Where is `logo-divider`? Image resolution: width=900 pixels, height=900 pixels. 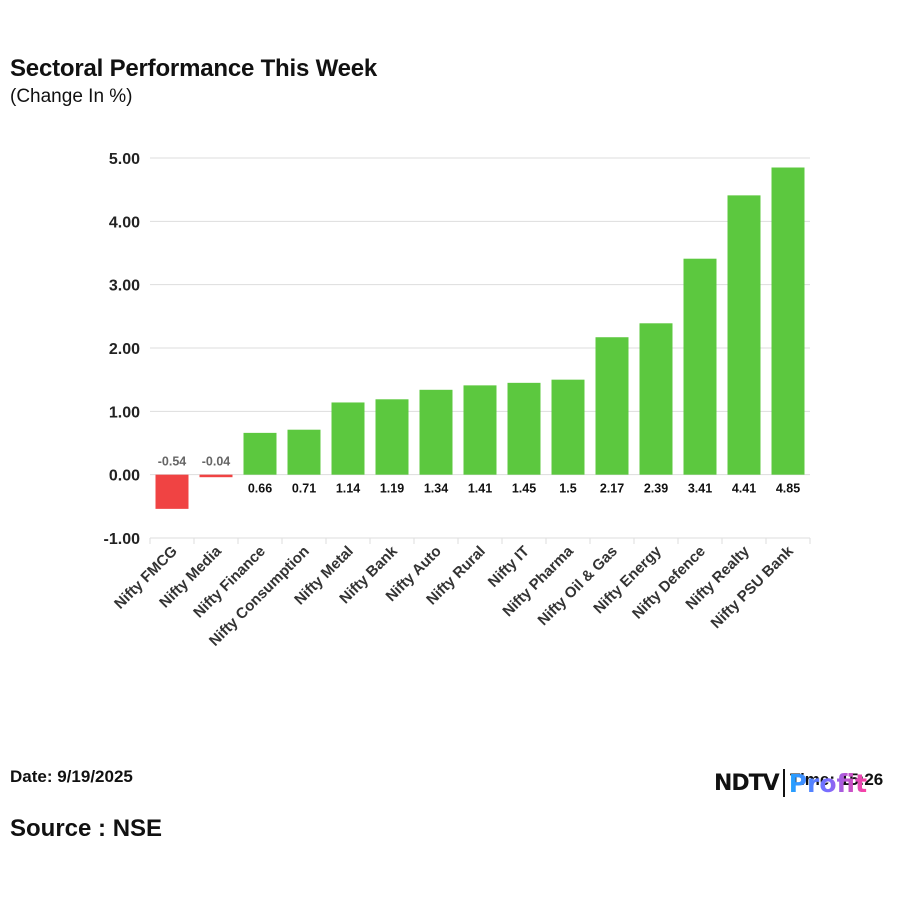
logo-divider is located at coordinates (783, 783).